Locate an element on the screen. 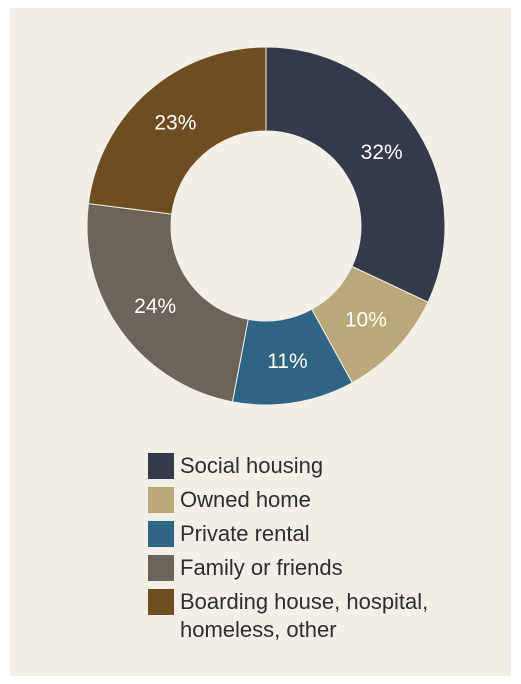 The image size is (521, 684). slice-value-label: 10% is located at coordinates (366, 319).